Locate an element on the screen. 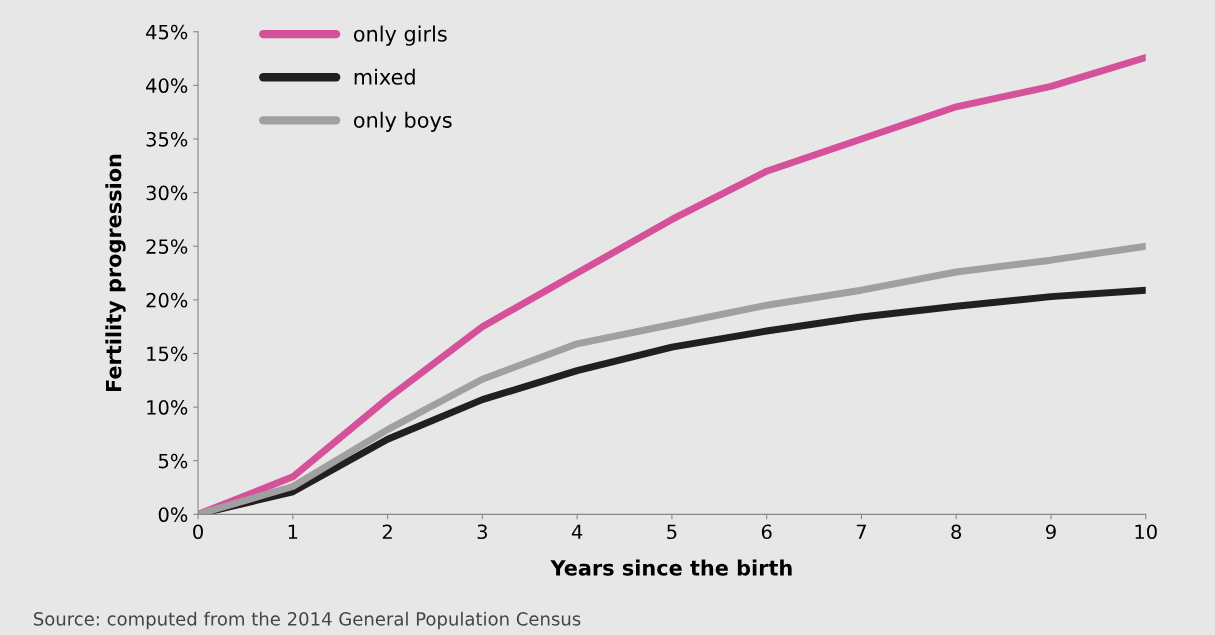 This screenshot has height=635, width=1215. x-tick-label: 10 is located at coordinates (1146, 532).